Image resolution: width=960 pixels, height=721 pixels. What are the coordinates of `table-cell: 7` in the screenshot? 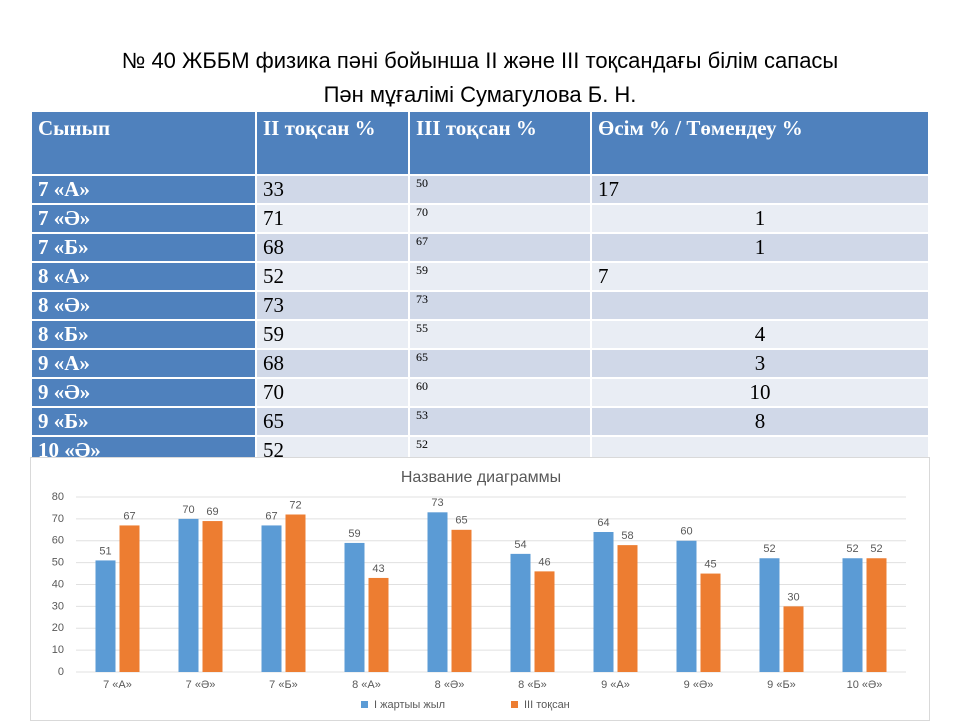 It's located at (760, 276).